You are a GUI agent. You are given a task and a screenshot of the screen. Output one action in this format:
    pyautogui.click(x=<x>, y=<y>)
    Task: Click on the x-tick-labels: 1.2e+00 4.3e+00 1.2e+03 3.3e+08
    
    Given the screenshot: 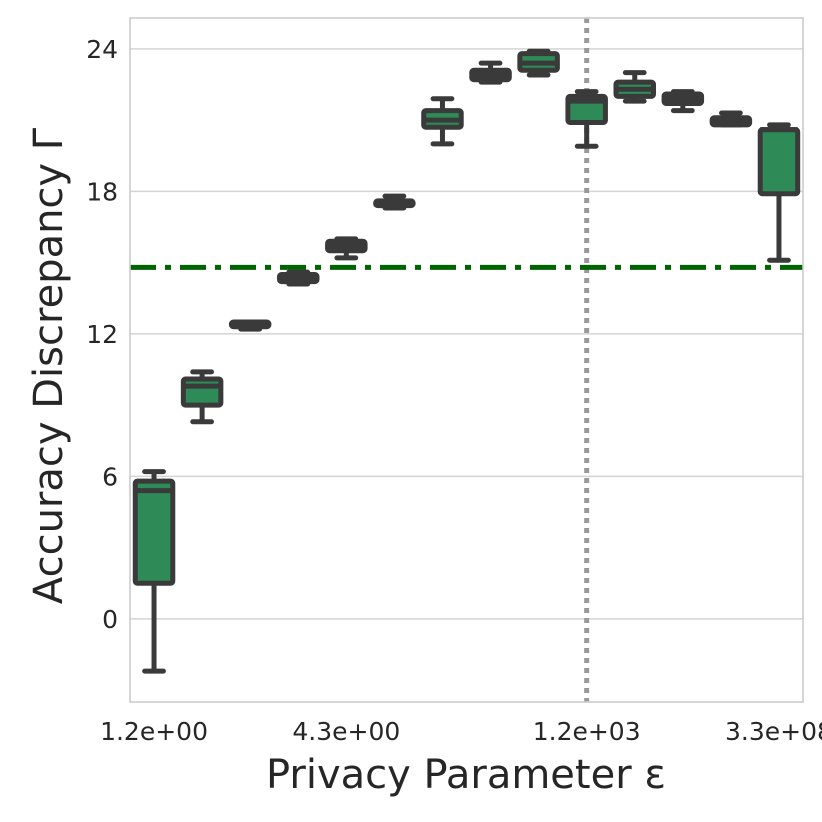 What is the action you would take?
    pyautogui.click(x=461, y=731)
    